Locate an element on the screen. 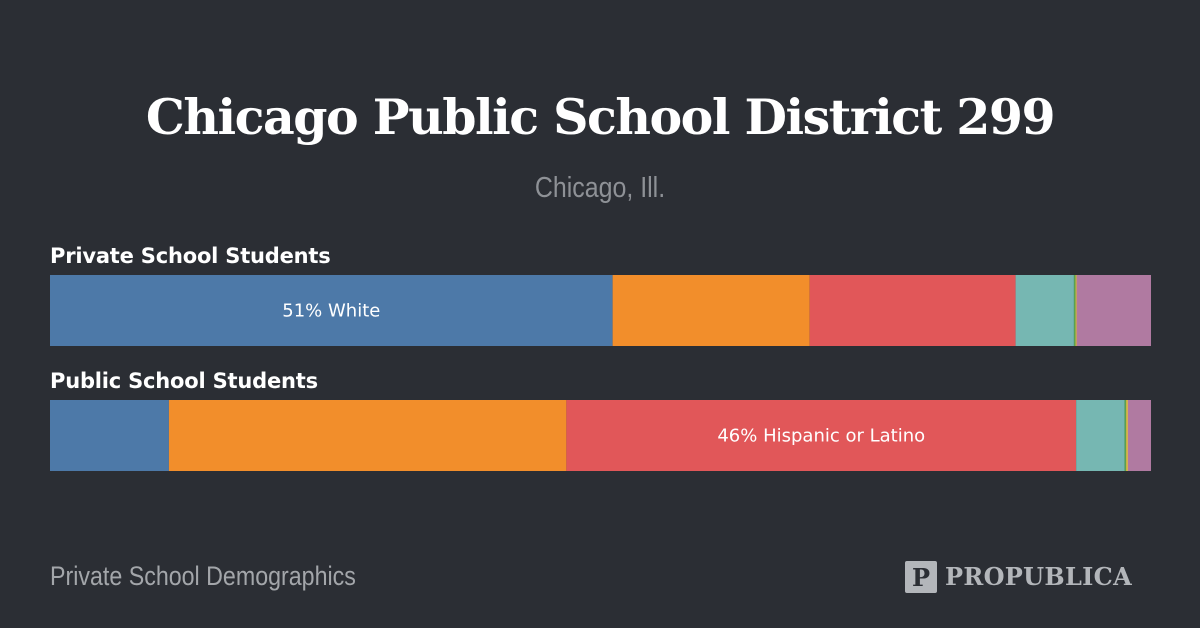 Image resolution: width=1200 pixels, height=628 pixels. chart-subtitle: Chicago, Ill. is located at coordinates (600, 188).